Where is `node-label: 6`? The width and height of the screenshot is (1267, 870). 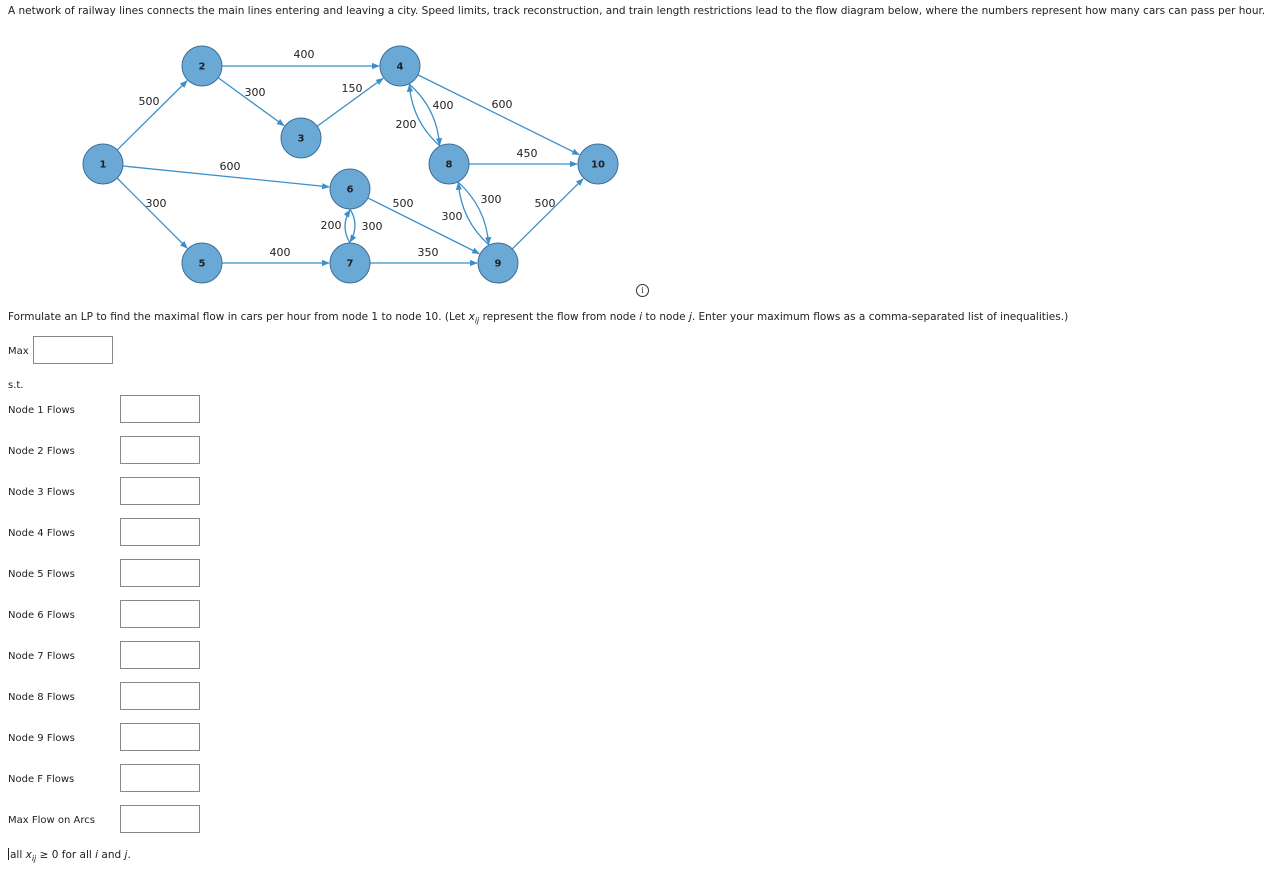 node-label: 6 is located at coordinates (350, 190).